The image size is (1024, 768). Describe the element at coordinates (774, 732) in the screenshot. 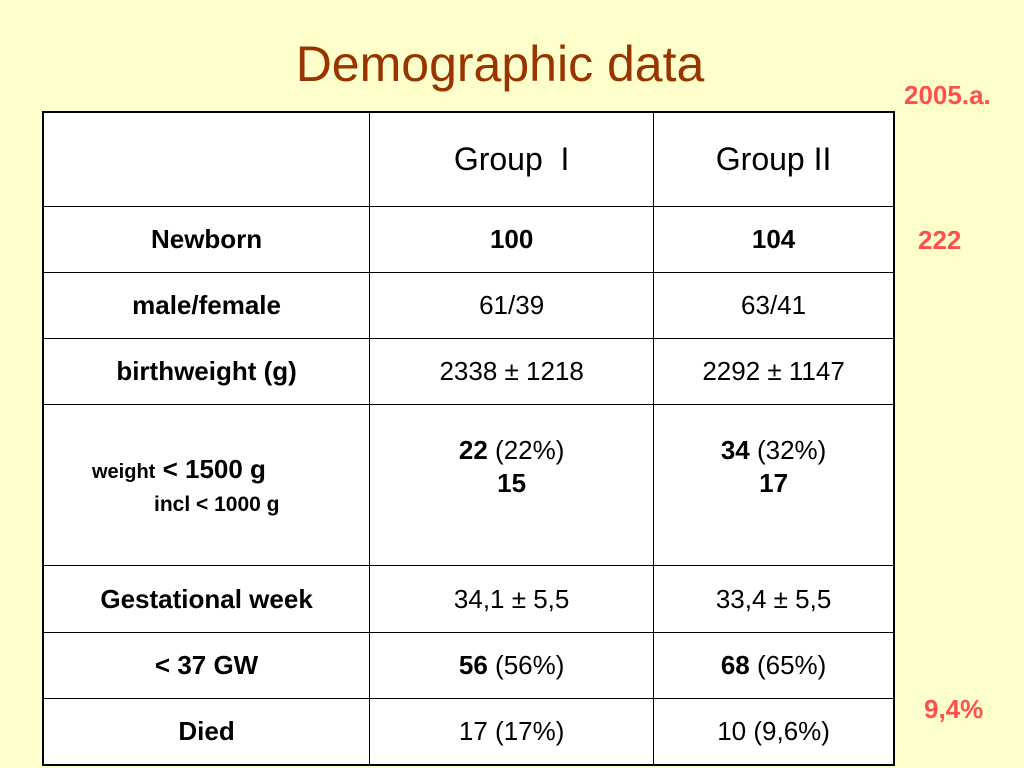

I see `died-group-2: 10 (9,6%)` at that location.